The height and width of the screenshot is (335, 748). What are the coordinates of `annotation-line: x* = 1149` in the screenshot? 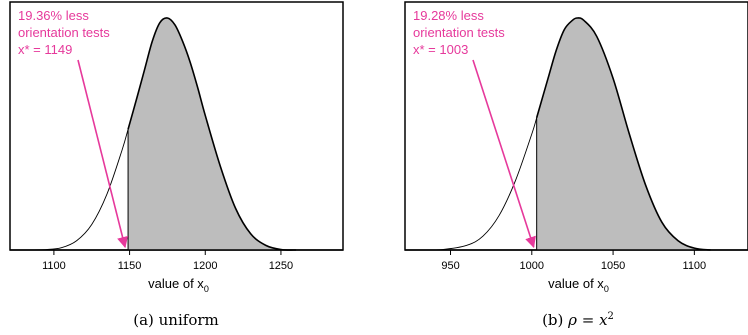 It's located at (45, 49).